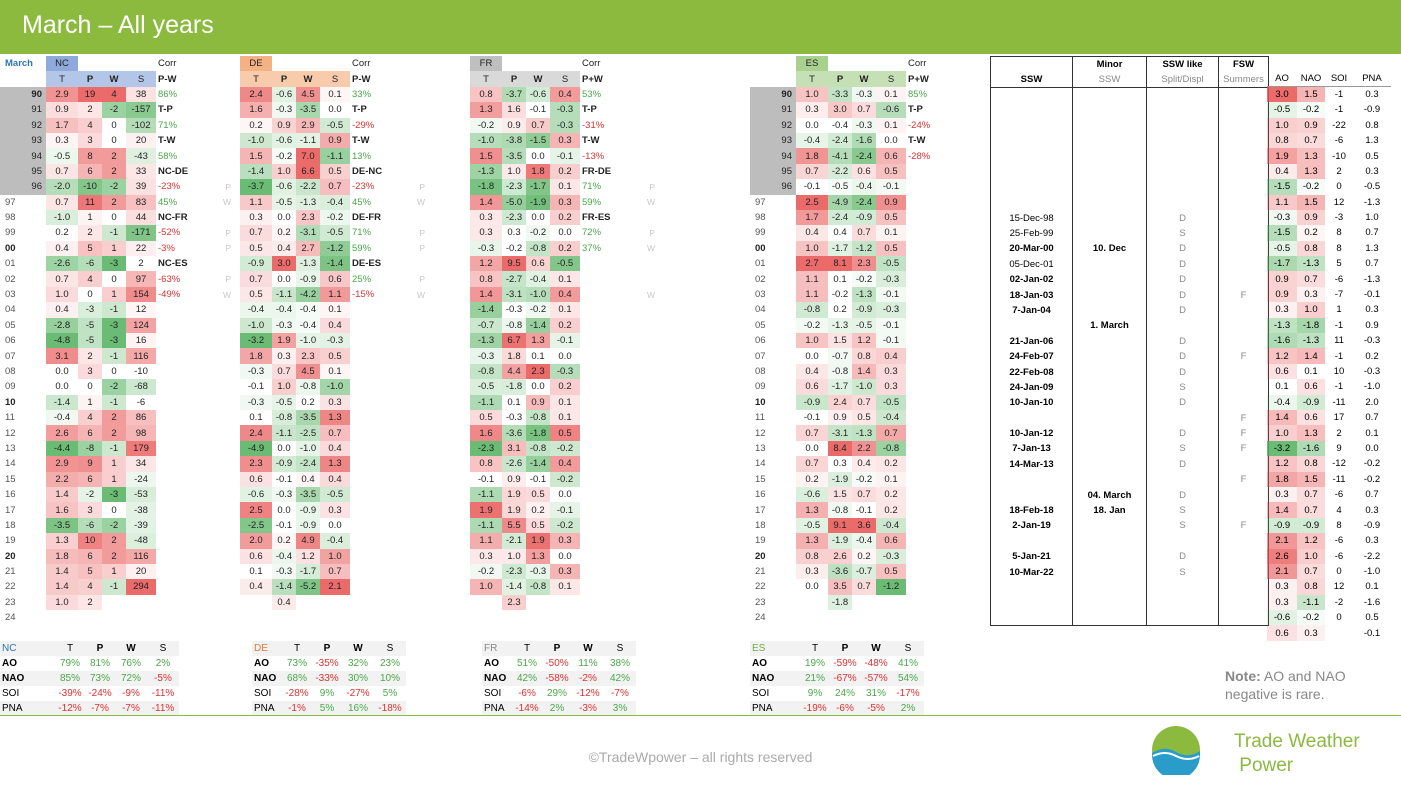  What do you see at coordinates (1329, 371) in the screenshot?
I see `table-row: 0.6 0.1 10 -0.3` at bounding box center [1329, 371].